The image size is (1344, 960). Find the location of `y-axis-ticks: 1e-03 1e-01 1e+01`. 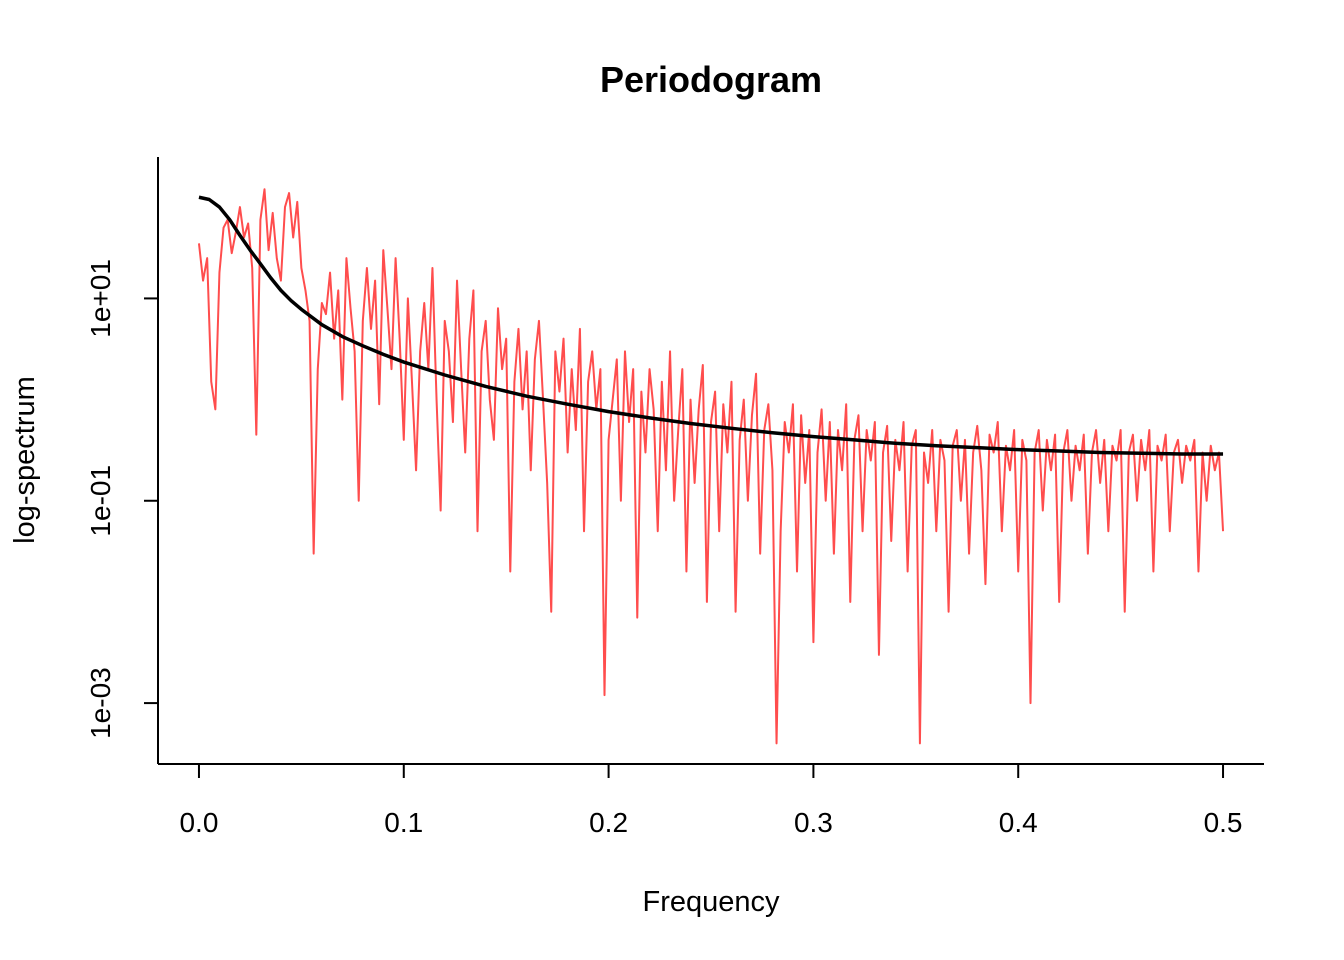

y-axis-ticks: 1e-03 1e-01 1e+01 is located at coordinates (121, 499).